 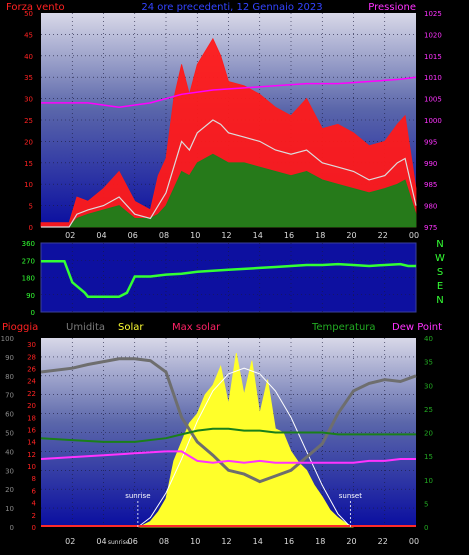 What do you see at coordinates (34, 516) in the screenshot?
I see `rain-y-tick-label: 2` at bounding box center [34, 516].